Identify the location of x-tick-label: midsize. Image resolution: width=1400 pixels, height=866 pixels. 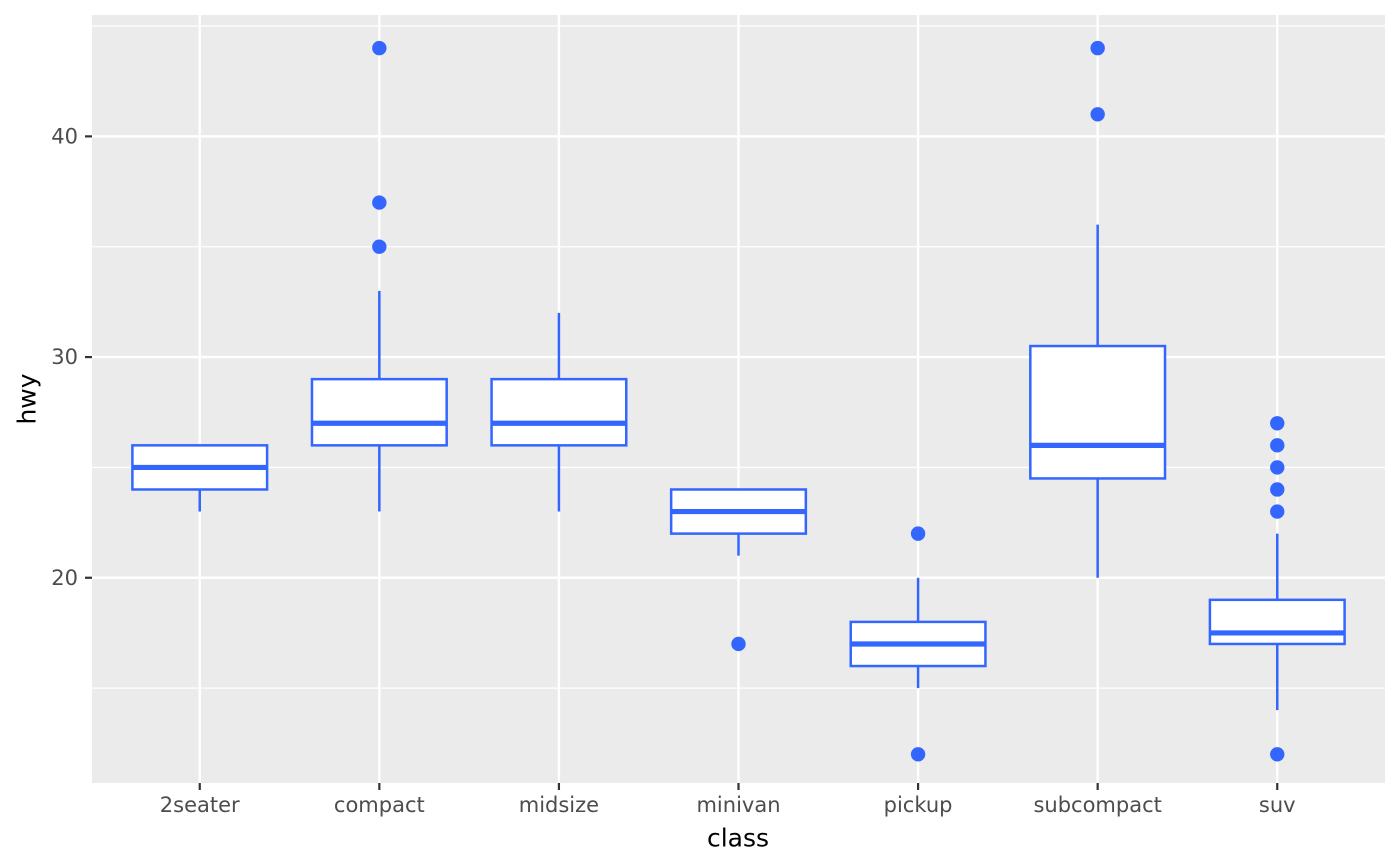
(559, 805).